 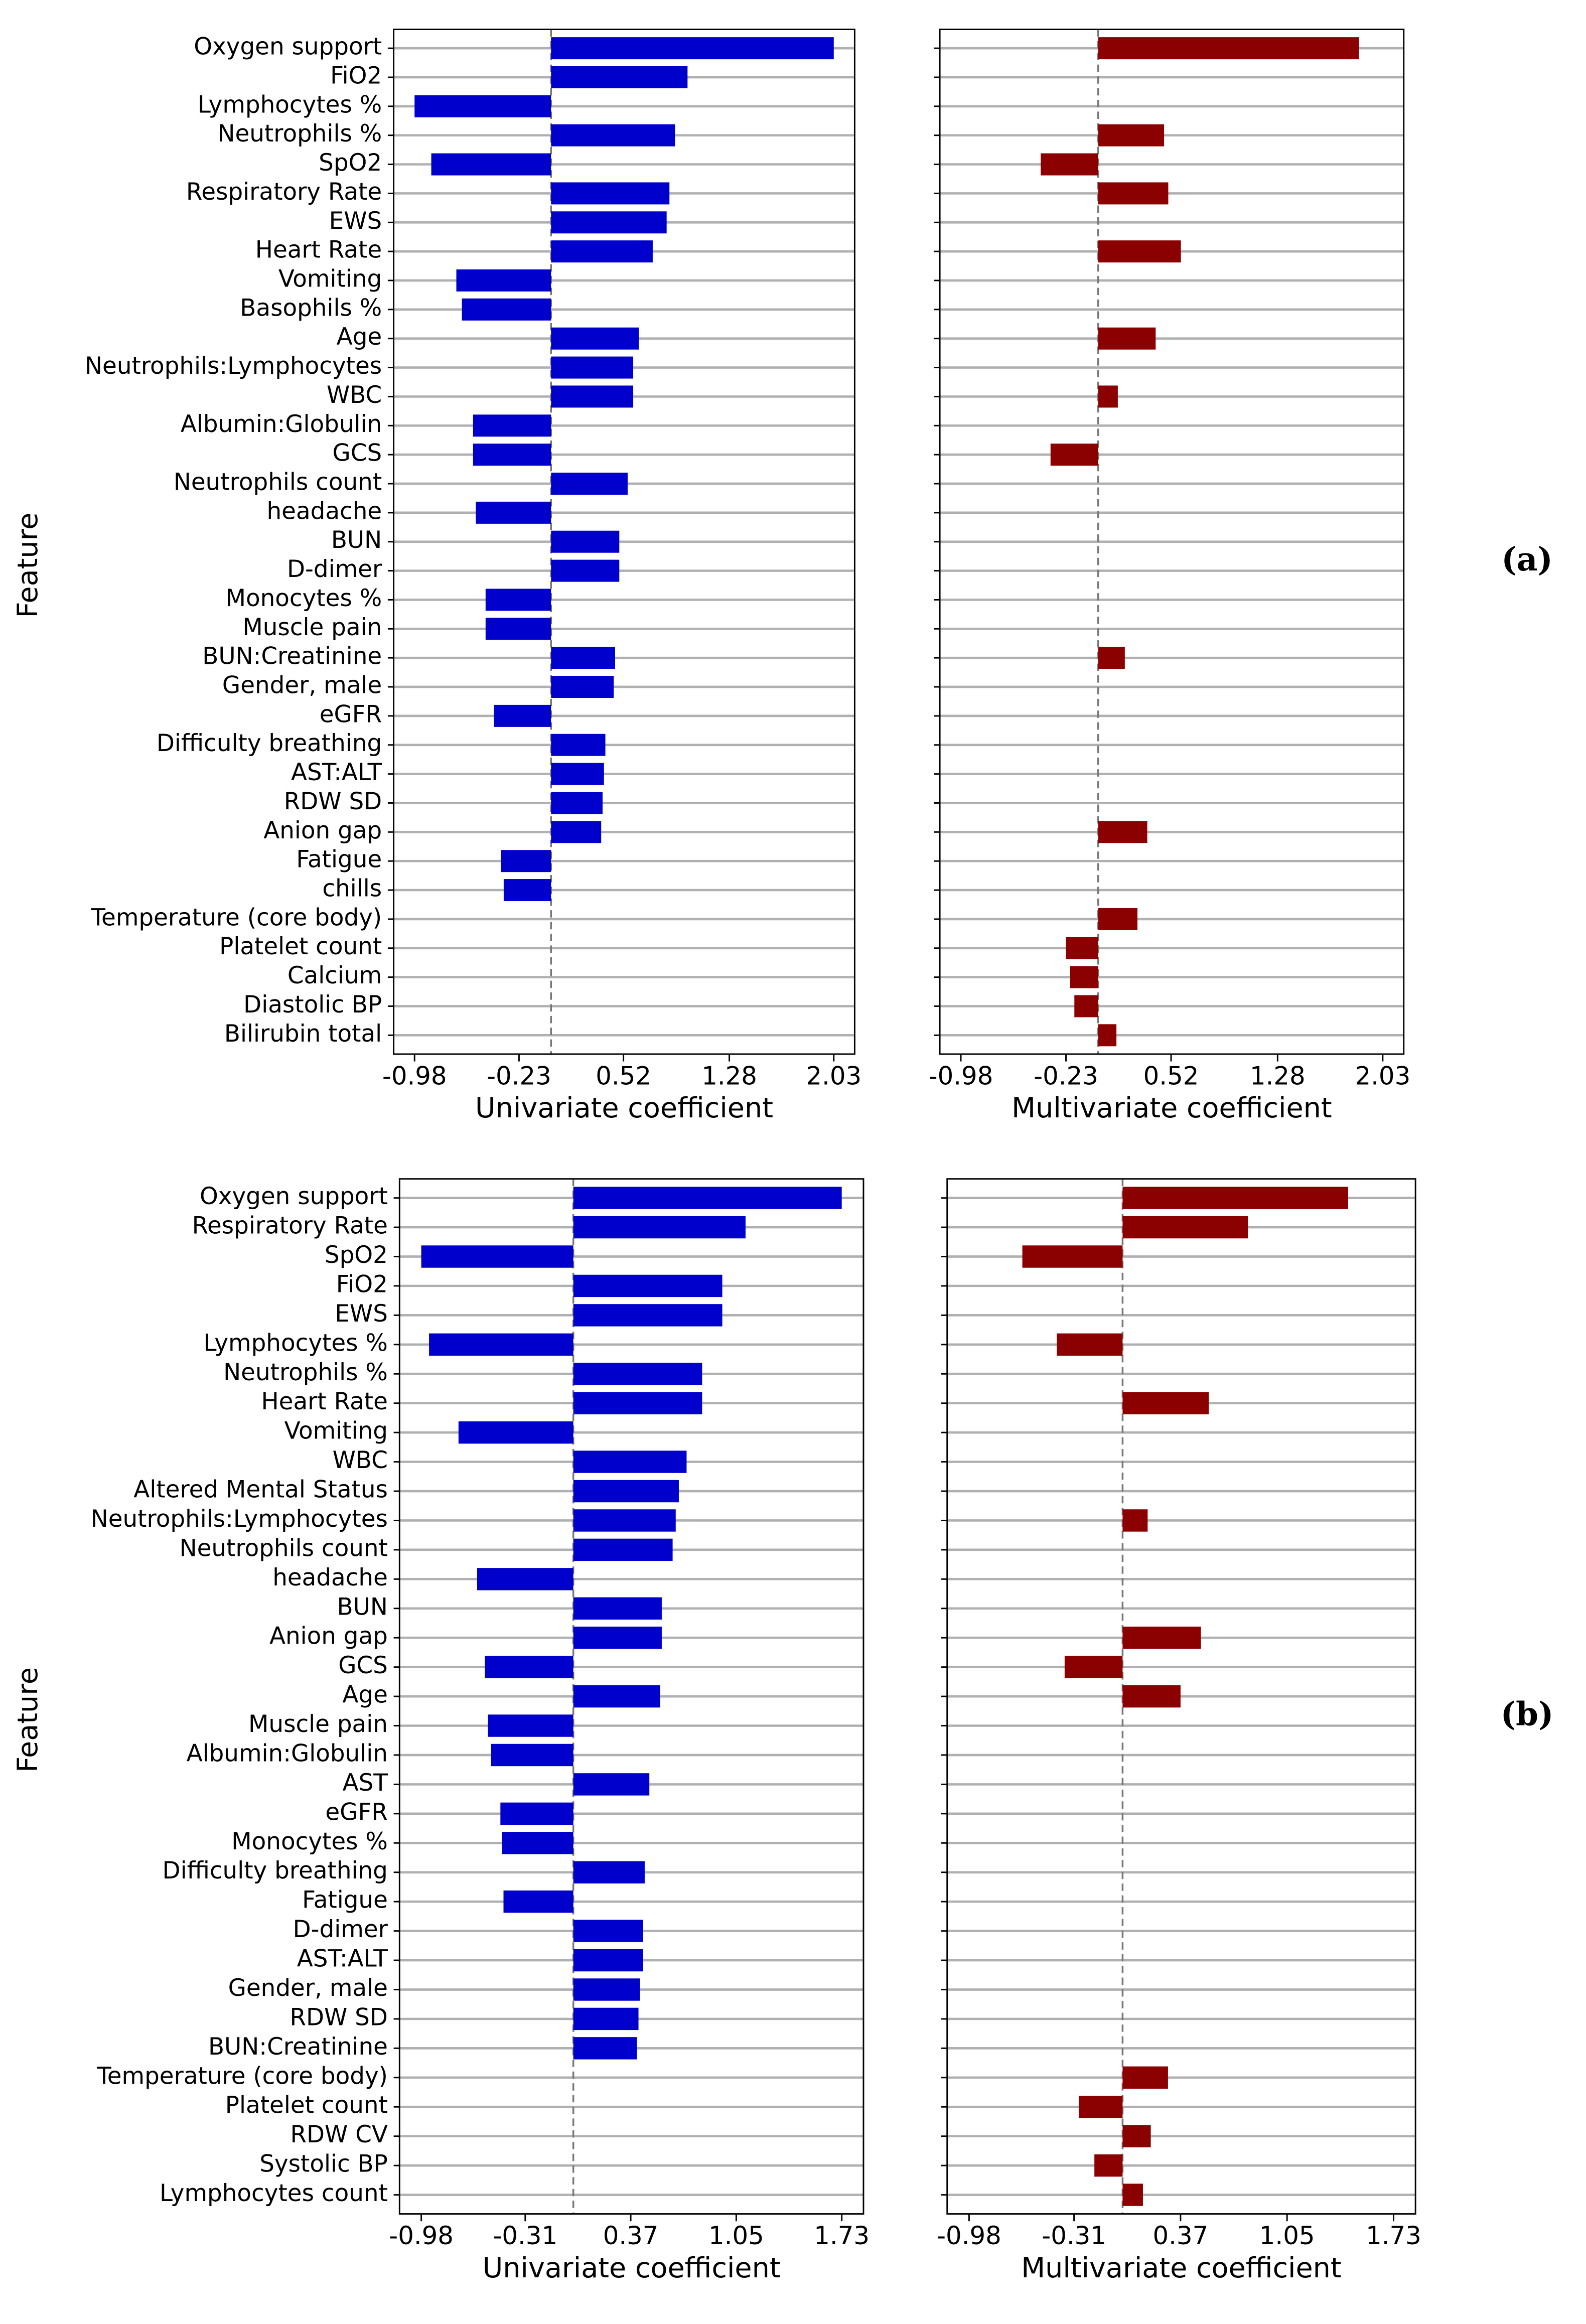 I want to click on y-tick-label: Basophils %, so click(x=311, y=308).